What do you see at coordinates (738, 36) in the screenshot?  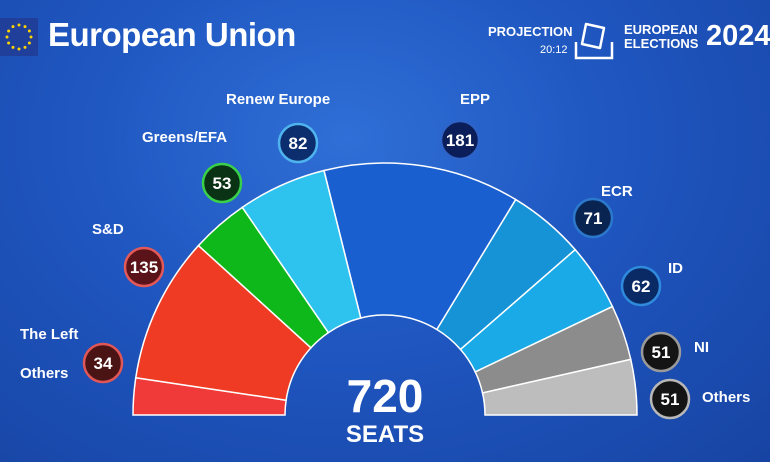 I see `election-year: 2024` at bounding box center [738, 36].